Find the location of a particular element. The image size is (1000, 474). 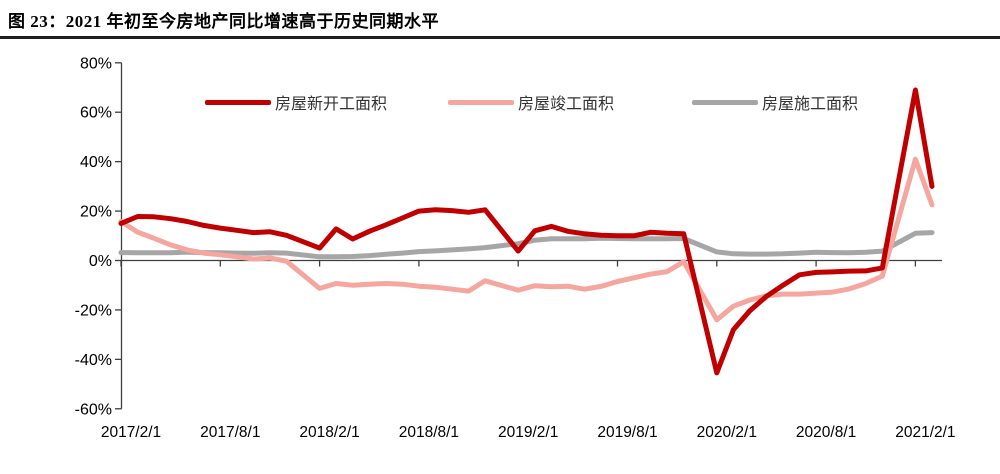

legend-label: 房屋新开工面积 is located at coordinates (331, 104).